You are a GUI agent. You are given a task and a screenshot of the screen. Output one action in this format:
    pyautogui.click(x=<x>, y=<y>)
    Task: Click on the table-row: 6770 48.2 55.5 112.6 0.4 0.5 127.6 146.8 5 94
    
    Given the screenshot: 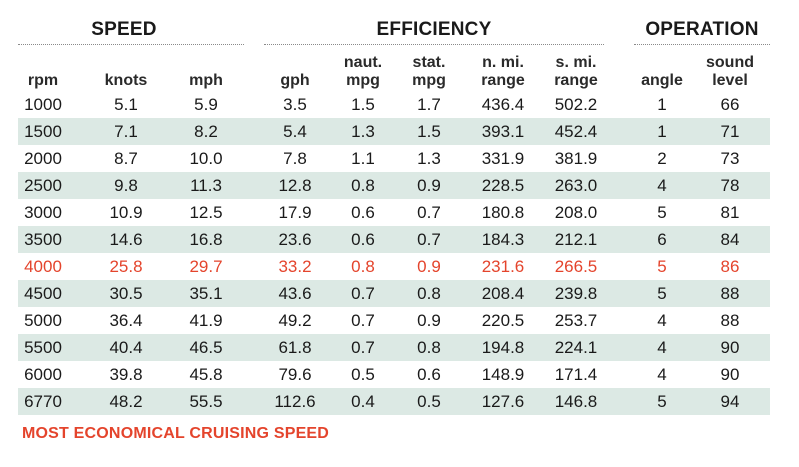 What is the action you would take?
    pyautogui.click(x=394, y=401)
    